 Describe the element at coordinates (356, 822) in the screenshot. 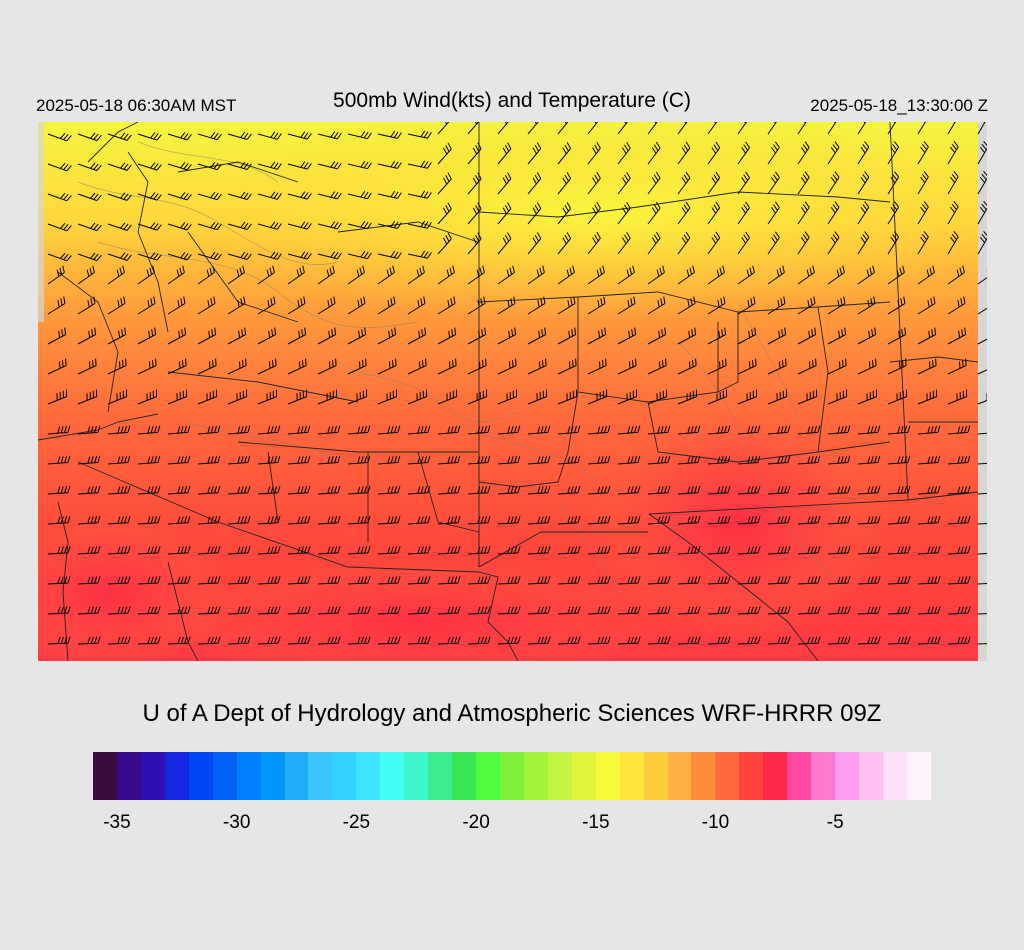

I see `colorbar-tick-label: -25` at that location.